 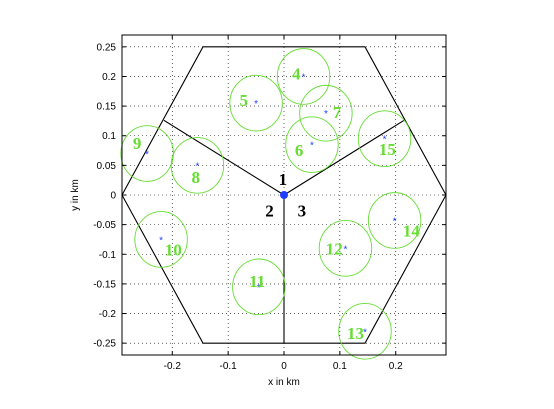 What do you see at coordinates (75, 195) in the screenshot?
I see `y-axis-label: y in km` at bounding box center [75, 195].